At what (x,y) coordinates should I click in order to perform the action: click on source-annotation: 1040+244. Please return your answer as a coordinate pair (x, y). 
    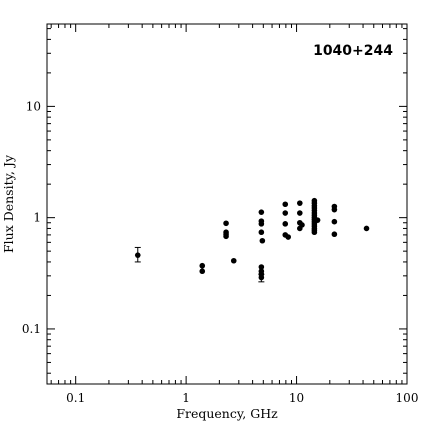
    Looking at the image, I should click on (353, 51).